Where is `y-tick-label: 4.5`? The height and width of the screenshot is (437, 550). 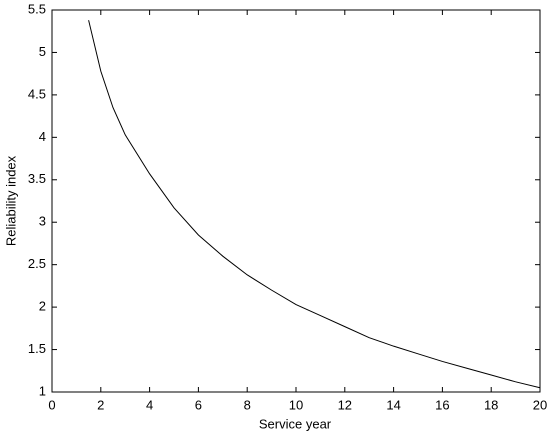 y-tick-label: 4.5 is located at coordinates (37, 93).